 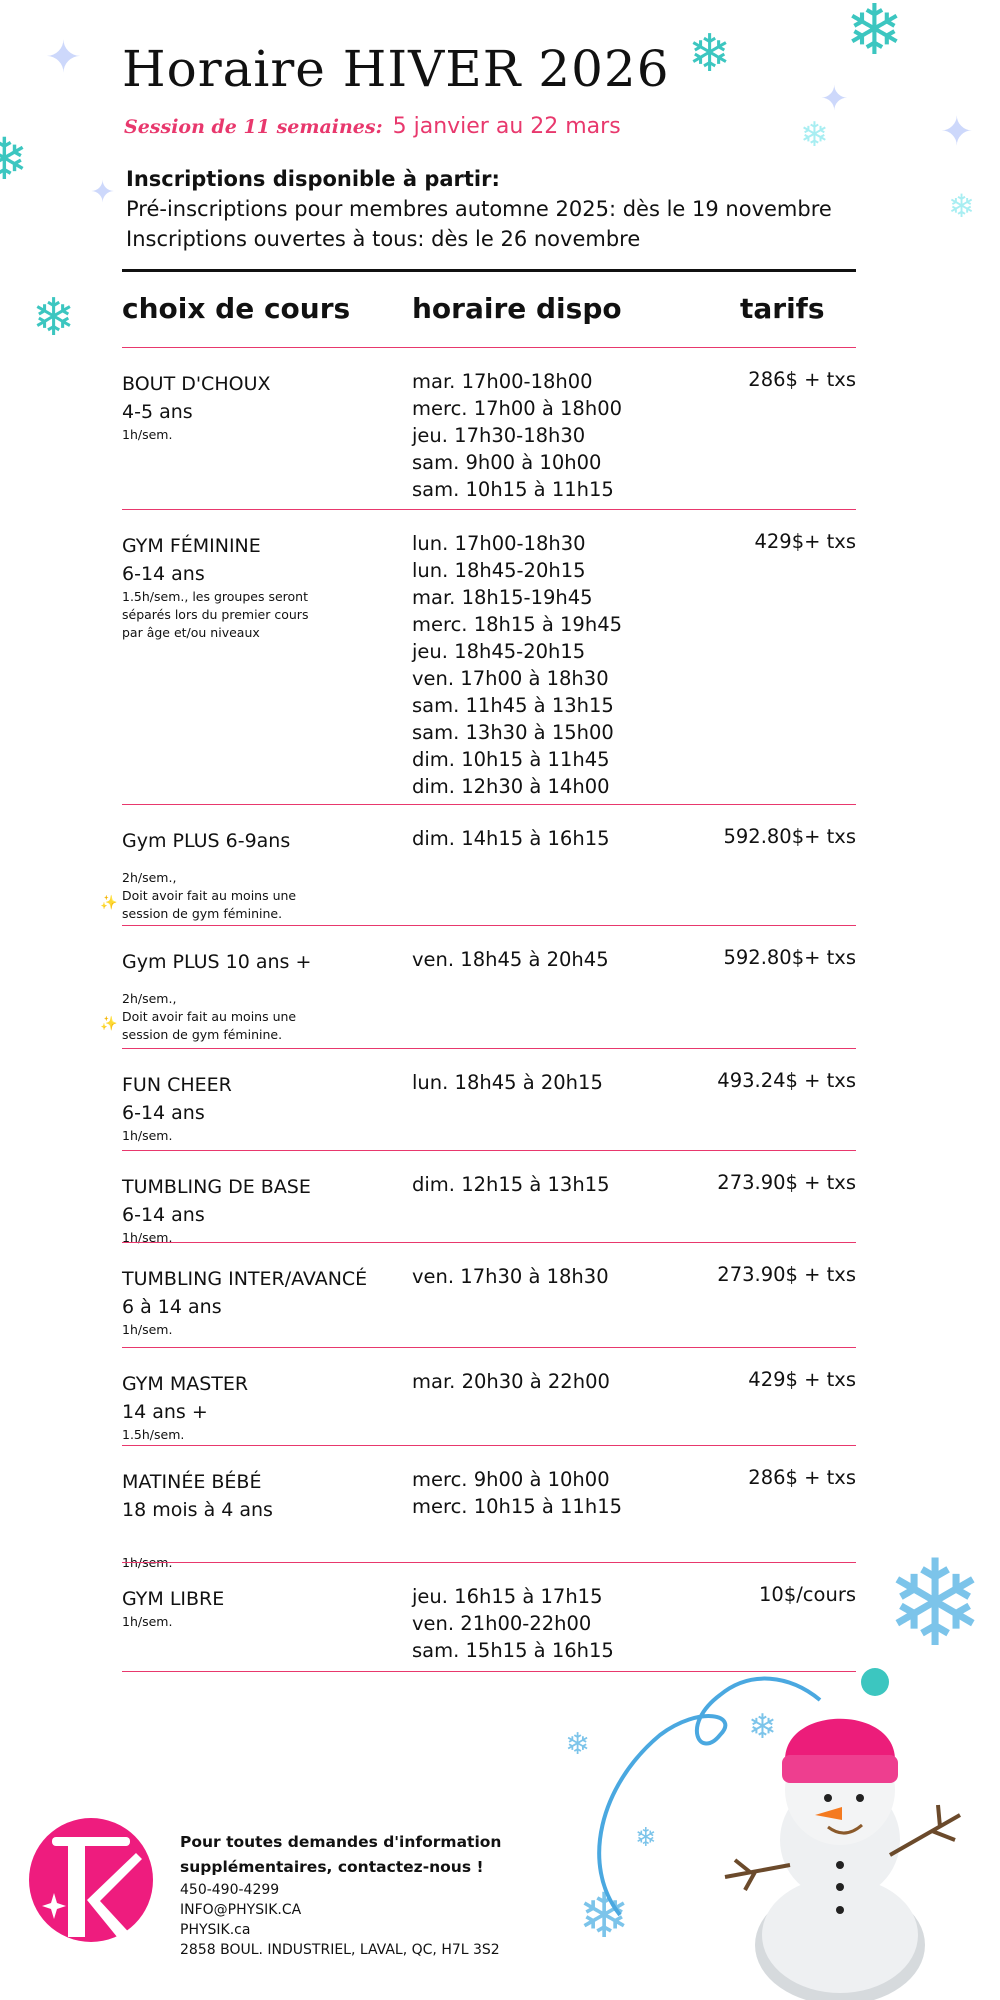 I want to click on course-price: 429$ + txs, so click(x=802, y=1379).